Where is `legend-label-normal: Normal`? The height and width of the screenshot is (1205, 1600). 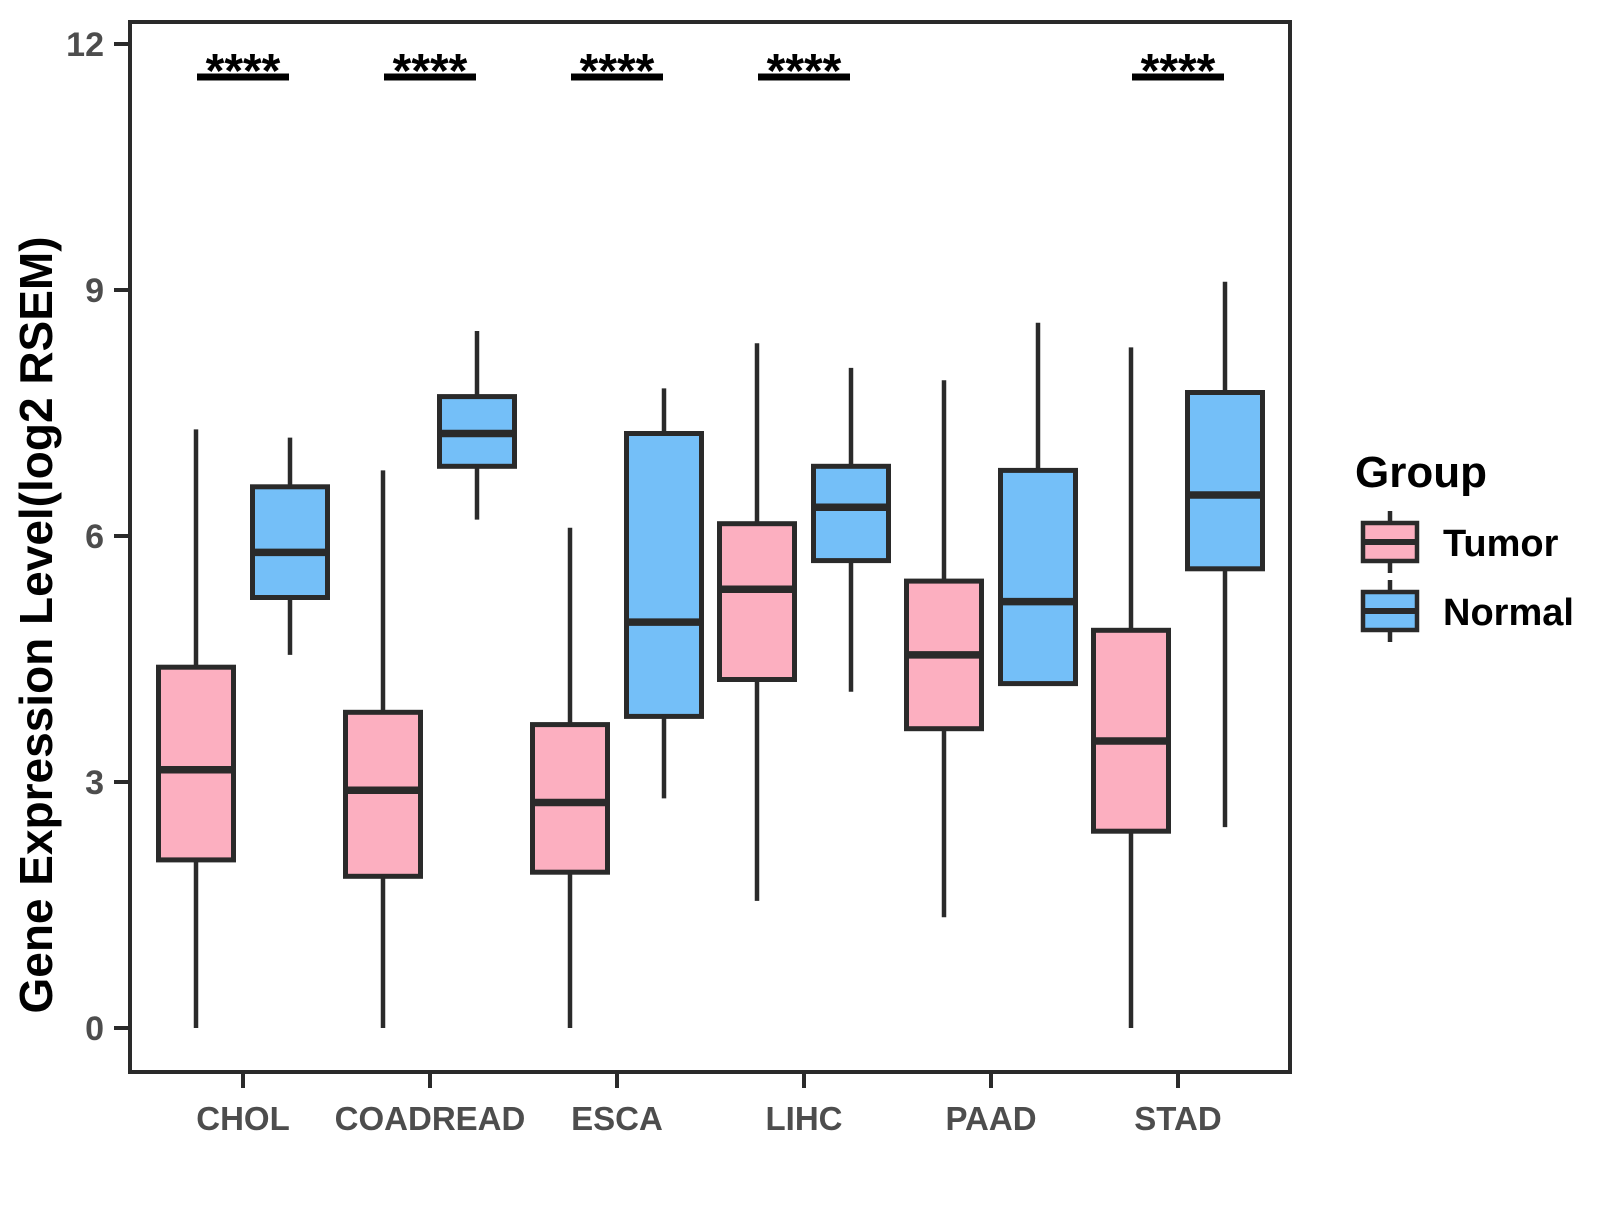
legend-label-normal: Normal is located at coordinates (1508, 613).